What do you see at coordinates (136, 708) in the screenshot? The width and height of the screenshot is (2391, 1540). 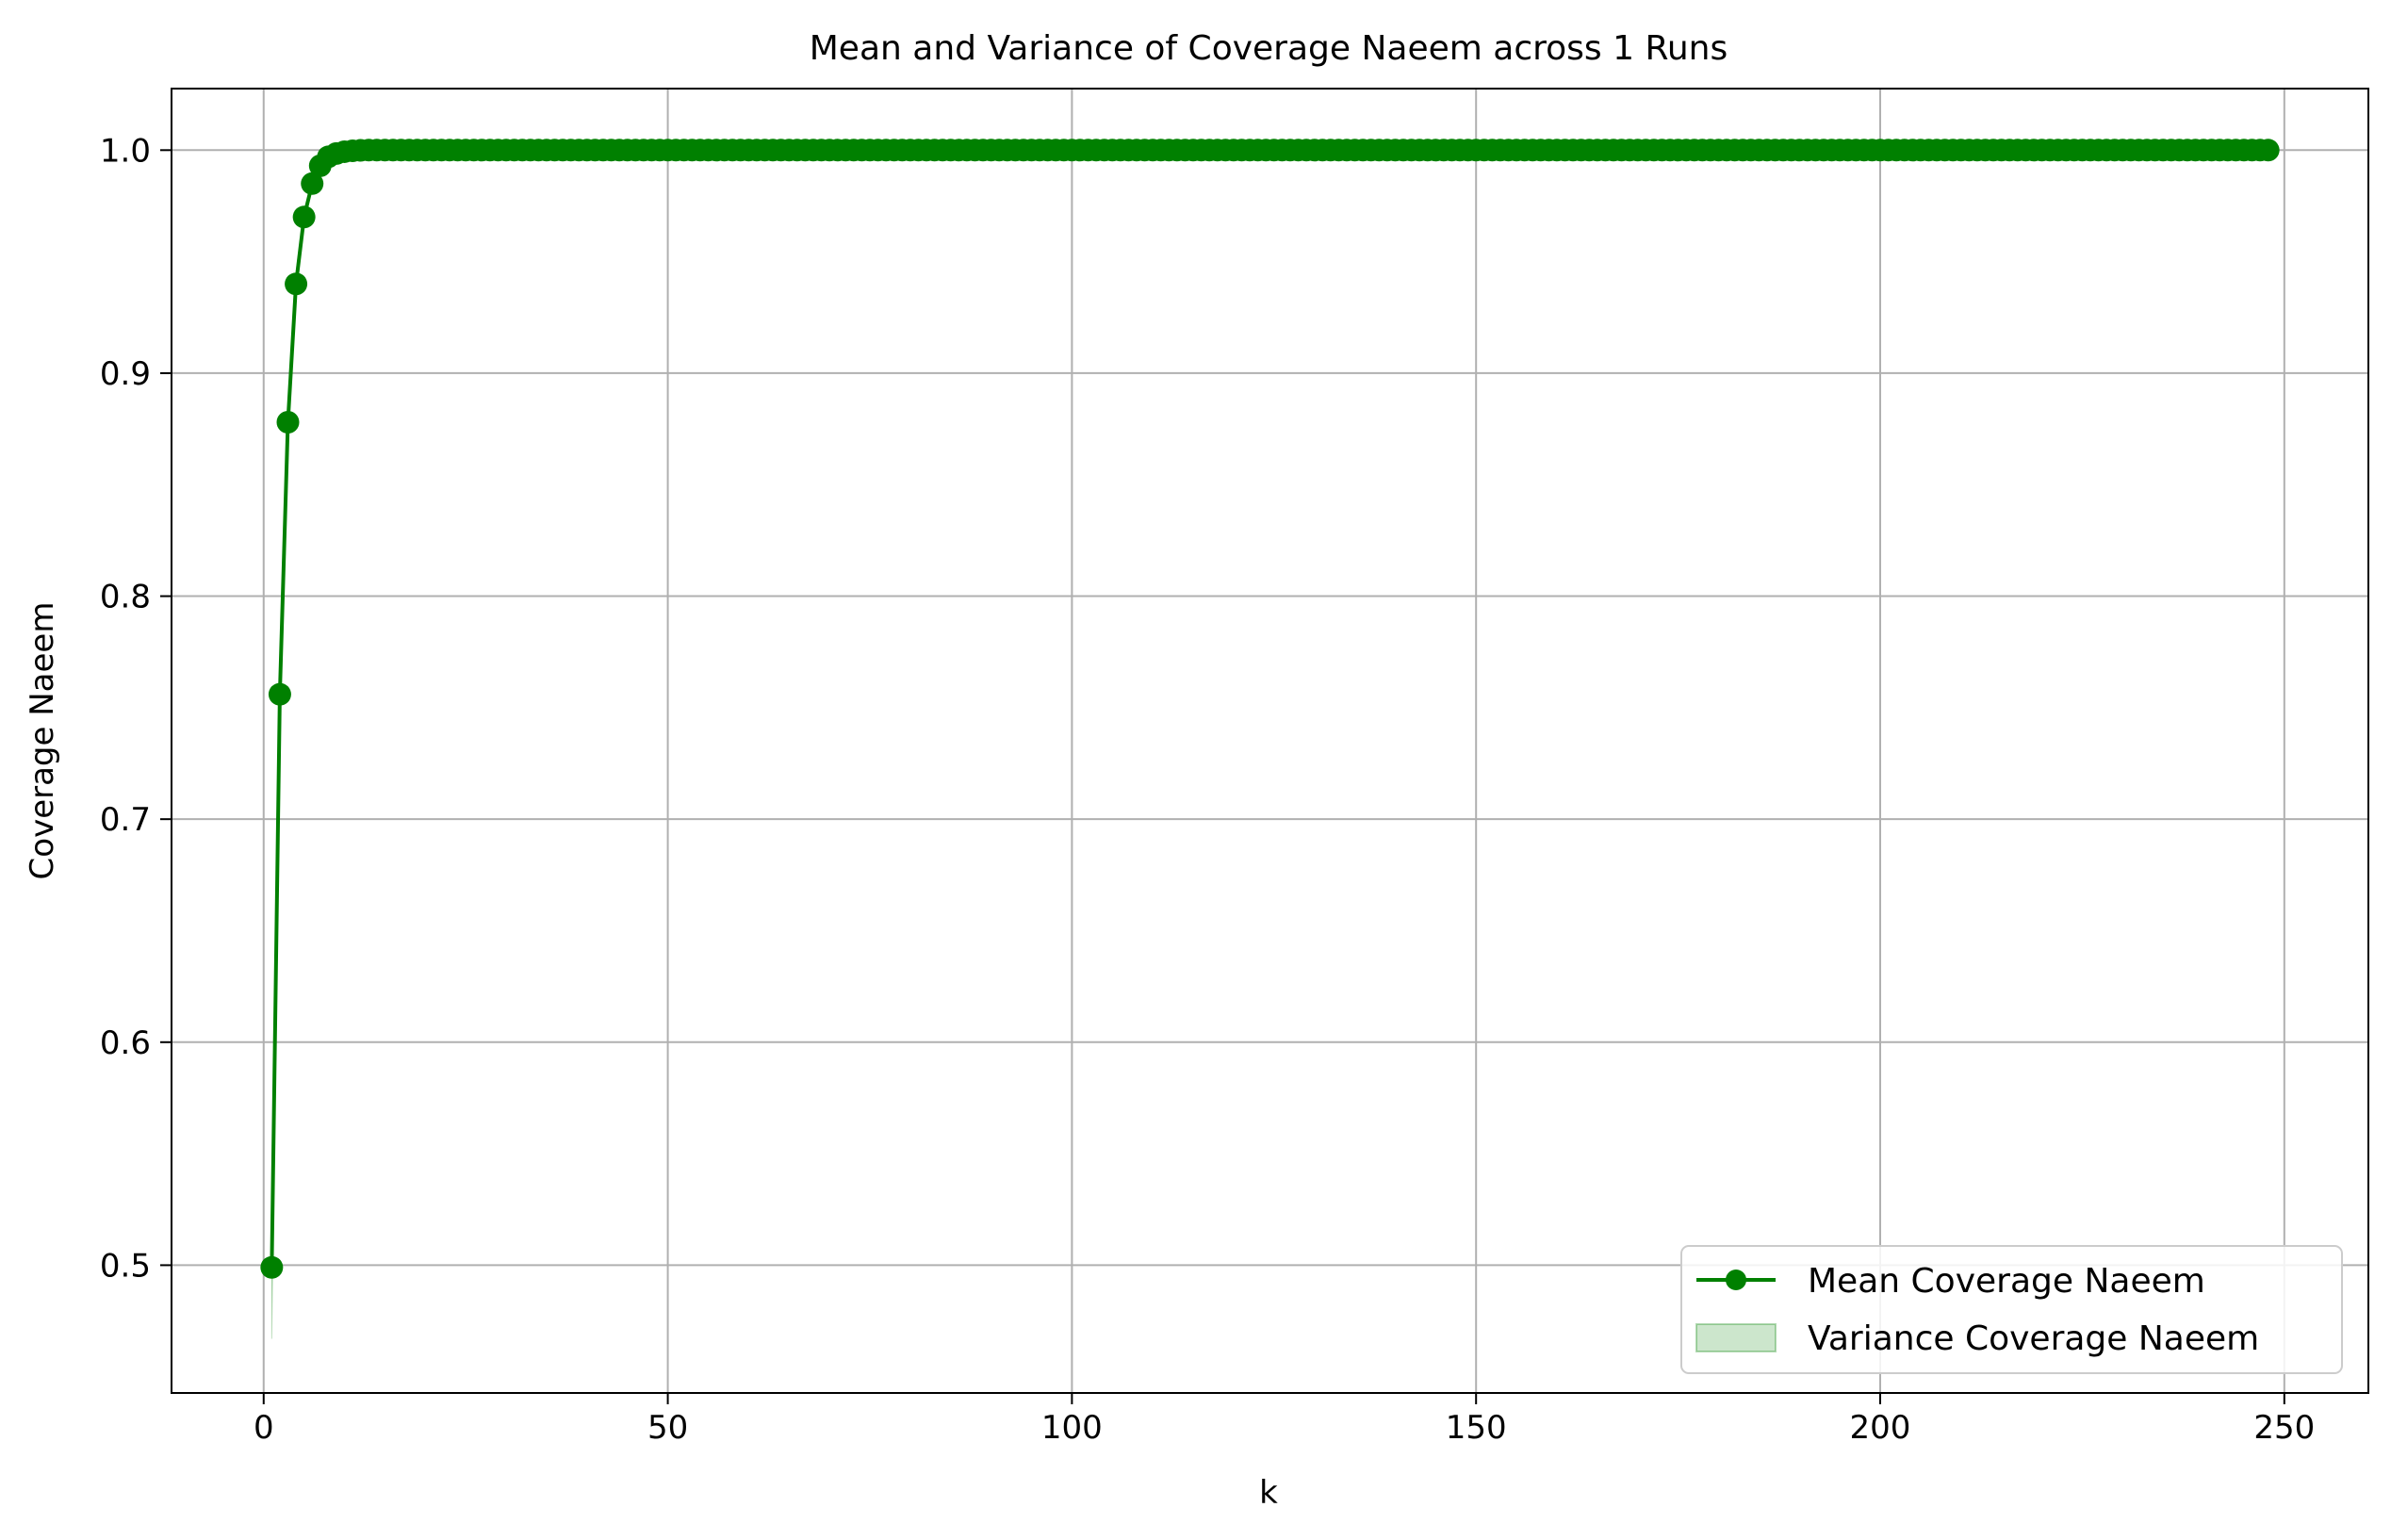 I see `y-axis-ticks: 0.5 0.6 0.7 0.8 0.9 1.0` at bounding box center [136, 708].